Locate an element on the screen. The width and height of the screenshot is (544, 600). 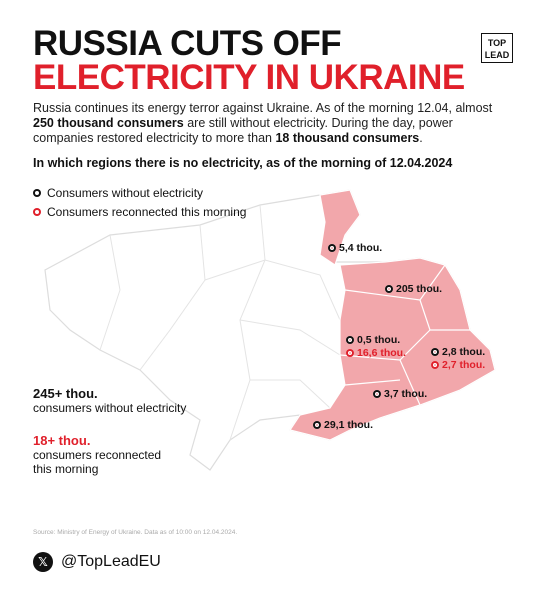
x-icon: 𝕏 is located at coordinates (43, 562).